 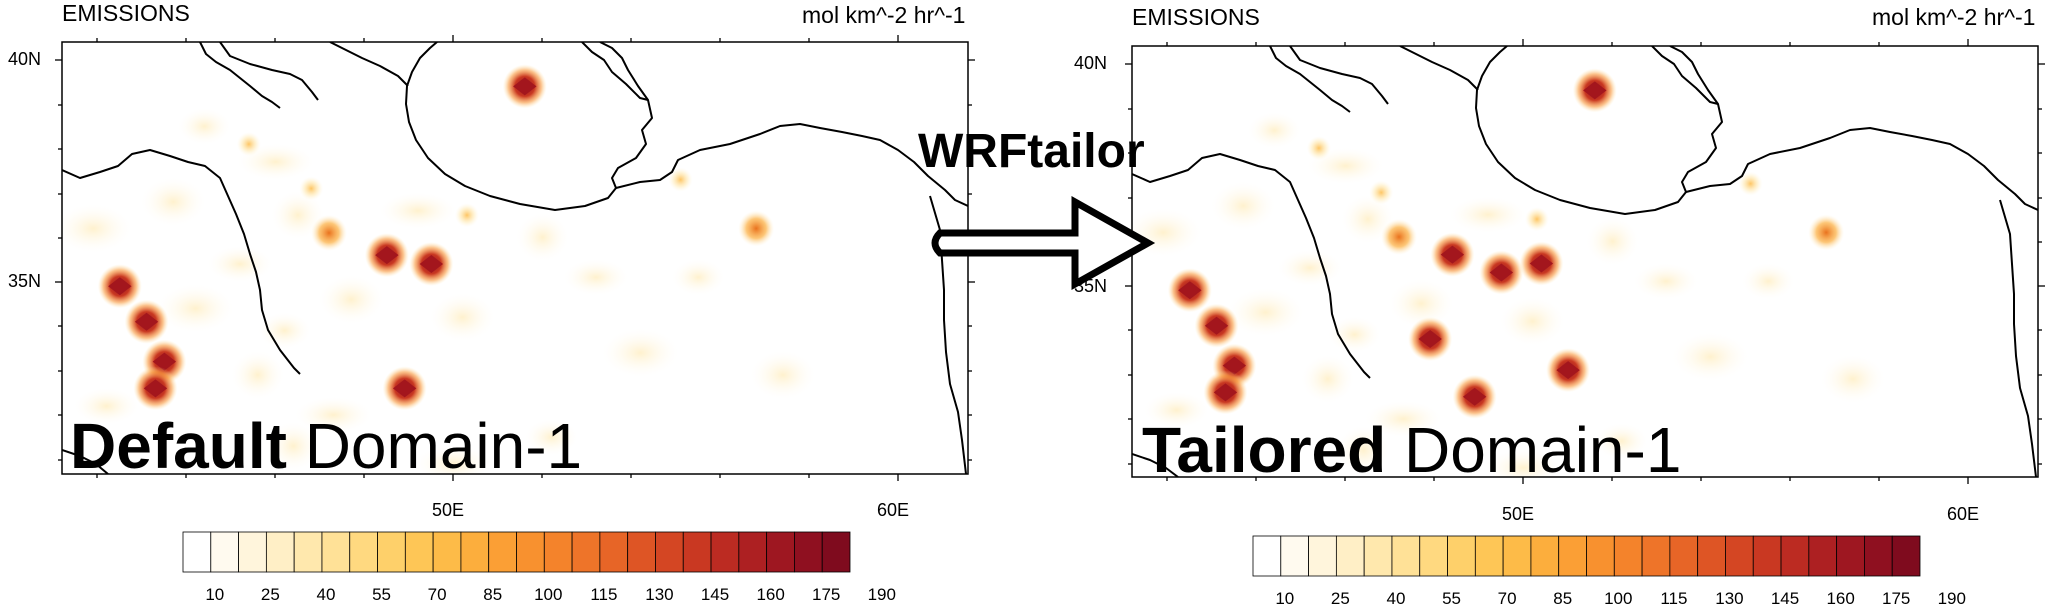 I want to click on default-panel-units: mol km^-2 hr^-1, so click(x=884, y=15).